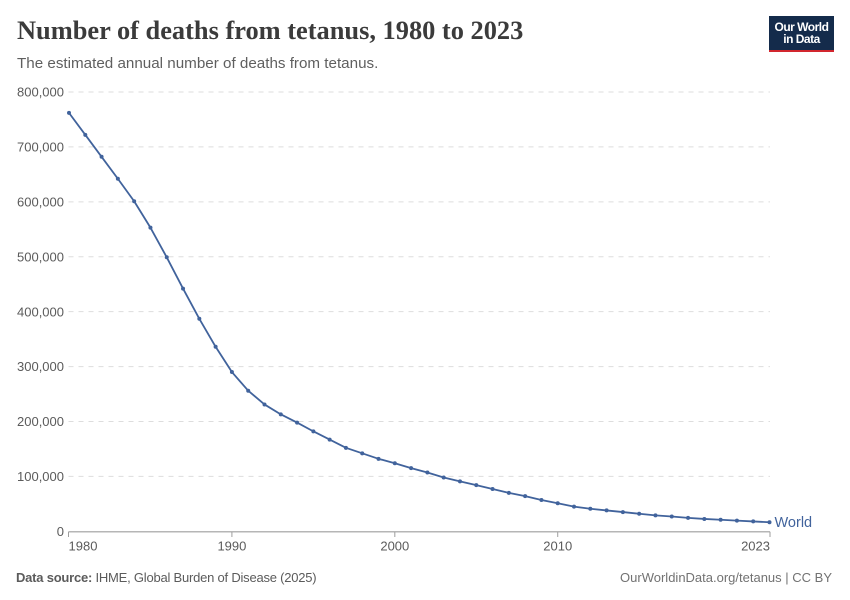  What do you see at coordinates (769, 522) in the screenshot?
I see `data-point-2023` at bounding box center [769, 522].